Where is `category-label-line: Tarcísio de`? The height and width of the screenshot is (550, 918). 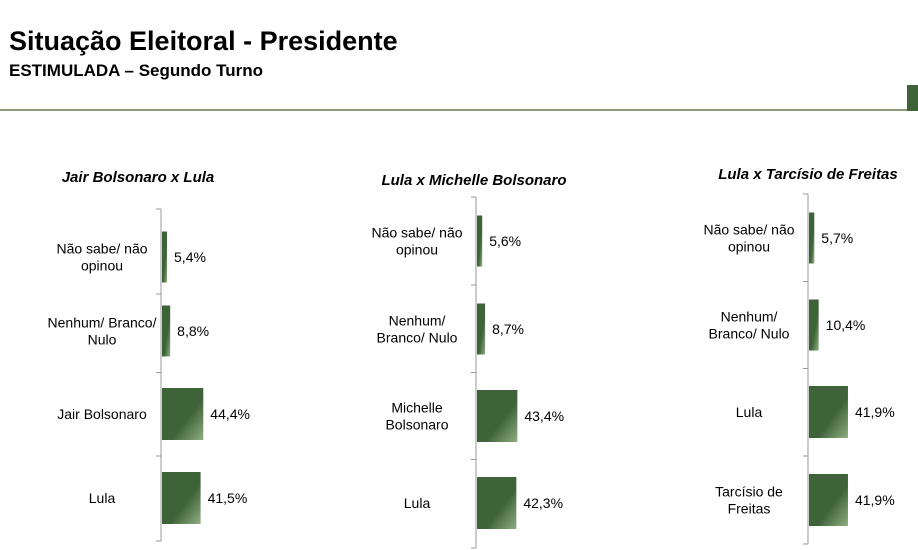 category-label-line: Tarcísio de is located at coordinates (749, 492).